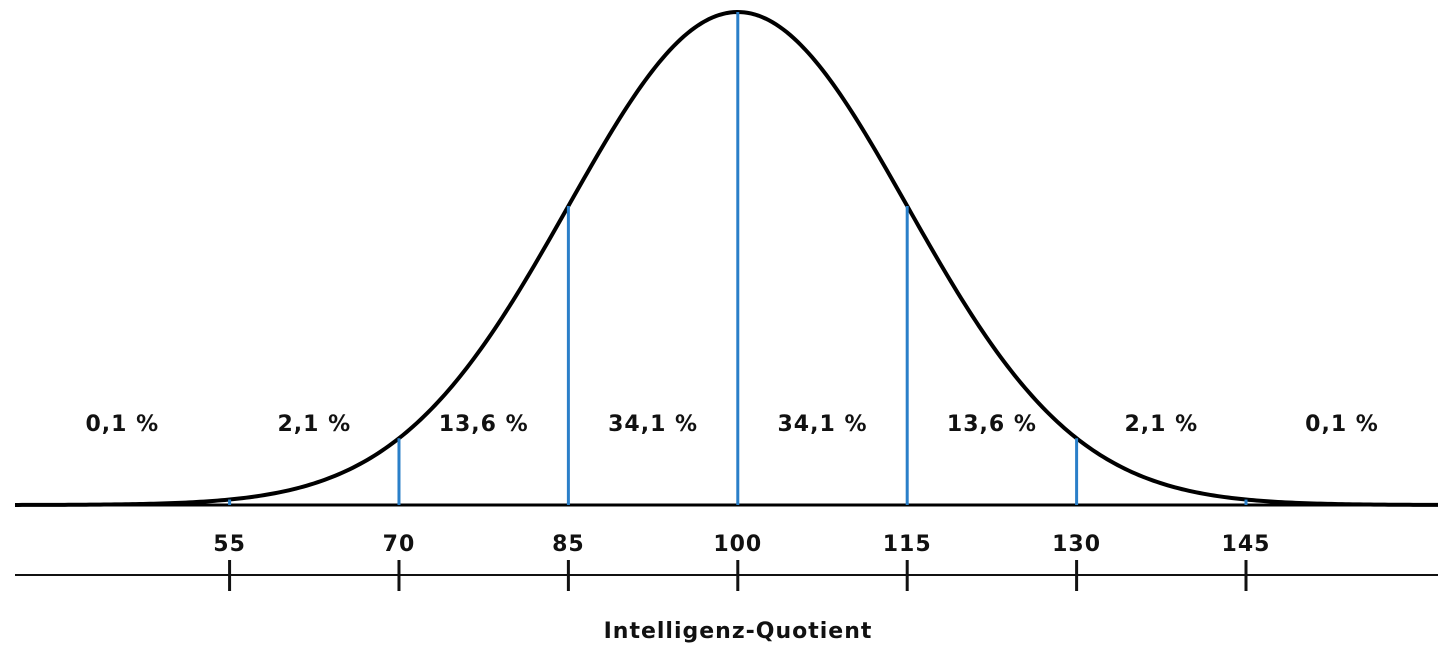 This screenshot has width=1438, height=646. I want to click on x-tick-label: 70, so click(399, 544).